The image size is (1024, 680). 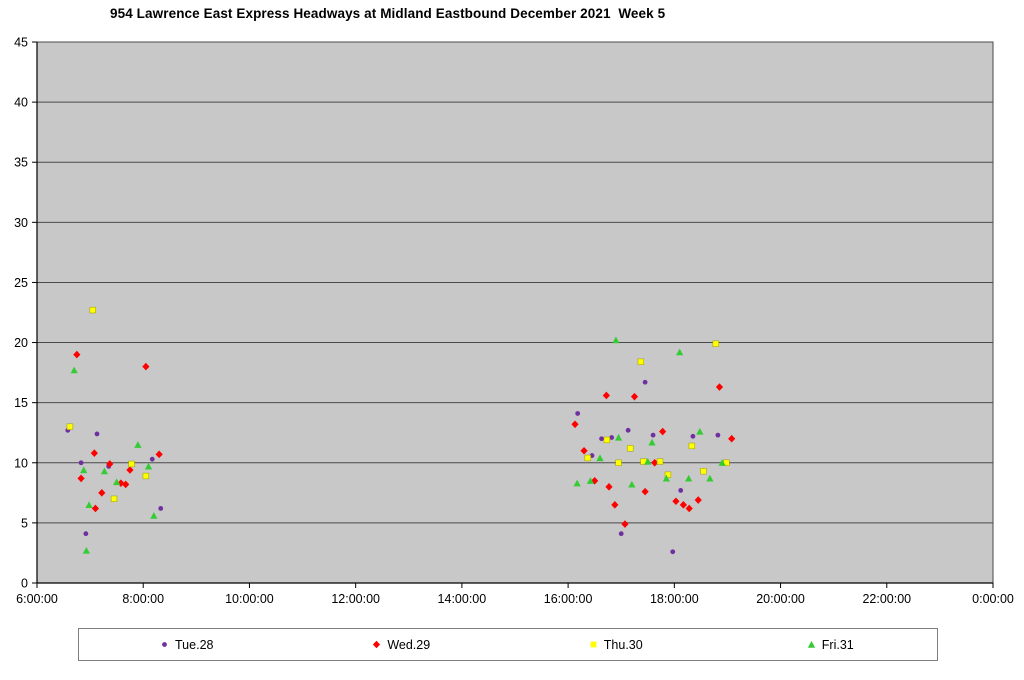 What do you see at coordinates (462, 599) in the screenshot?
I see `x-tick-label: 14:00:00` at bounding box center [462, 599].